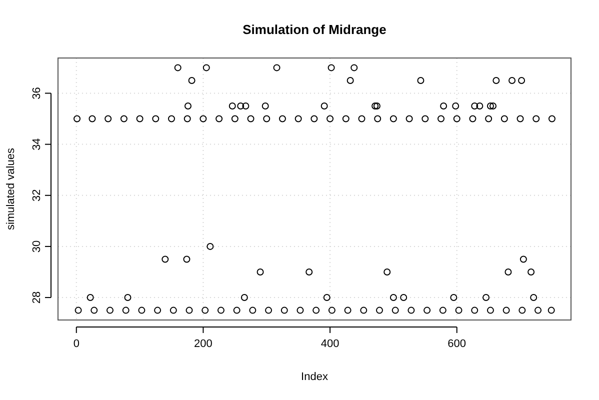 This screenshot has height=400, width=599. Describe the element at coordinates (11, 189) in the screenshot. I see `y-axis-title: simulated values` at that location.